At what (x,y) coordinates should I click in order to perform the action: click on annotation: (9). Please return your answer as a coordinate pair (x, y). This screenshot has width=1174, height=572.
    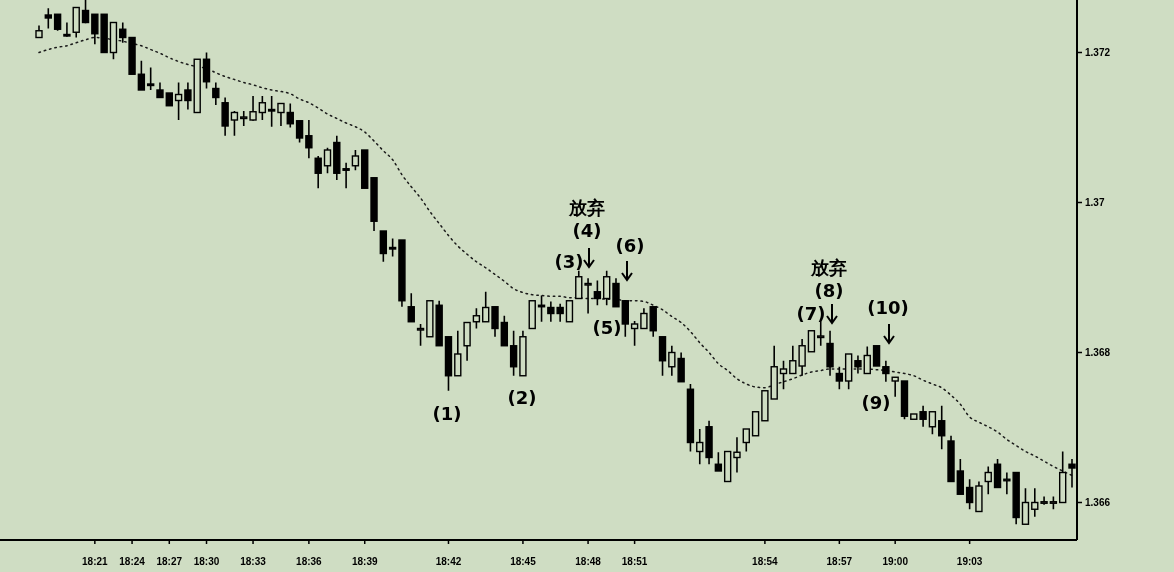
    Looking at the image, I should click on (876, 402).